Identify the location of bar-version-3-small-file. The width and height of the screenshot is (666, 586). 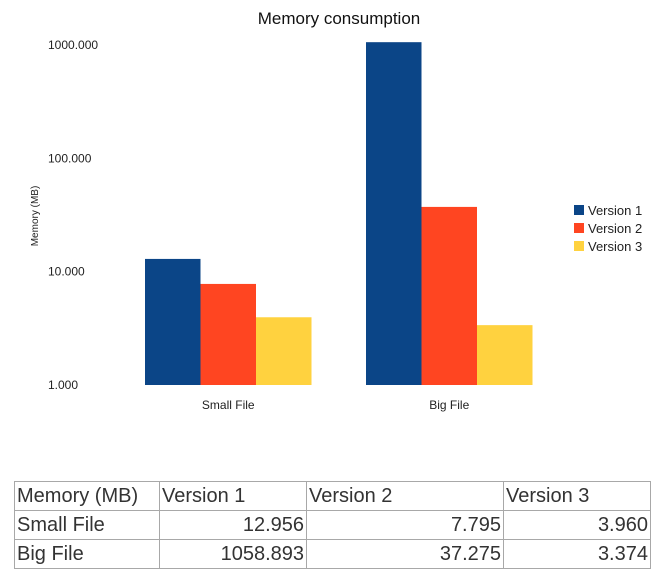
(284, 351).